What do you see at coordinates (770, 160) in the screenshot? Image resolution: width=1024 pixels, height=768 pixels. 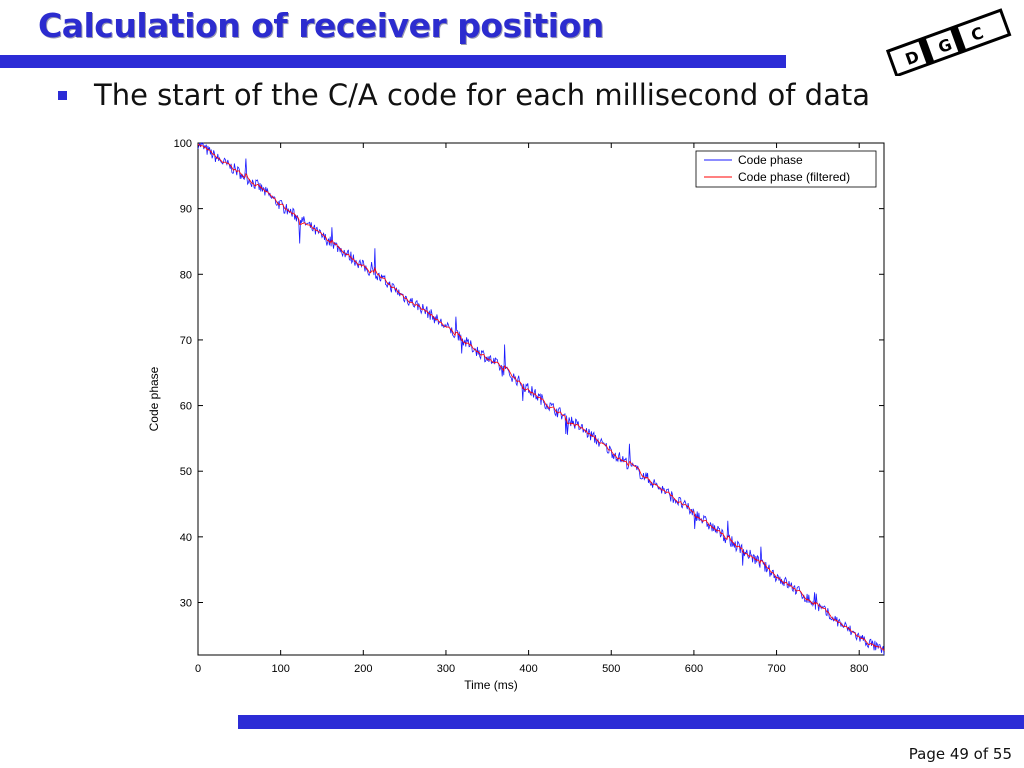 I see `legend-label-code-phase: Code phase` at bounding box center [770, 160].